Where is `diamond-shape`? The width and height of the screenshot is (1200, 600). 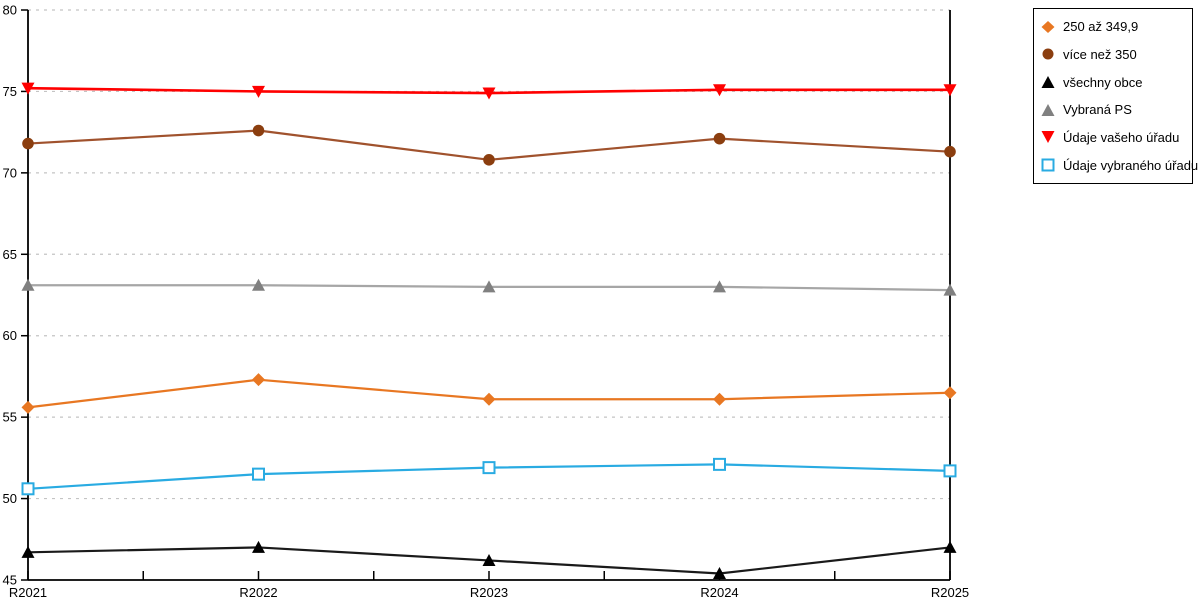 diamond-shape is located at coordinates (1048, 26).